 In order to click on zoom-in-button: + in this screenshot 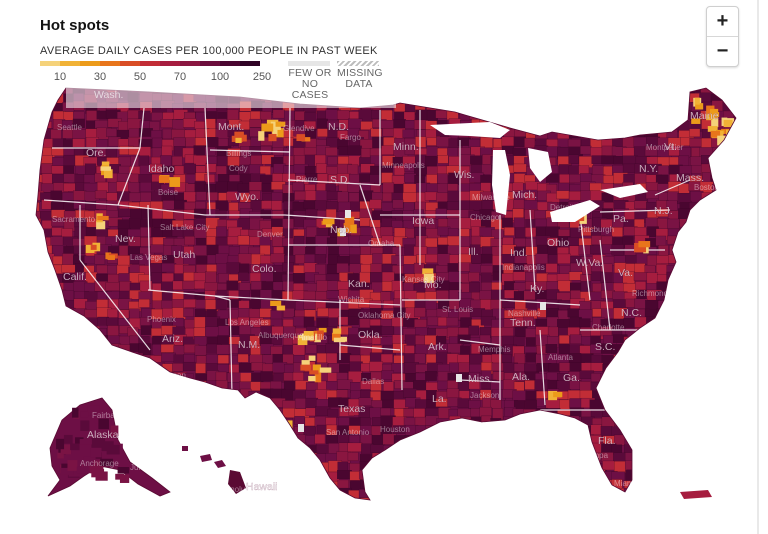, I will do `click(722, 22)`.